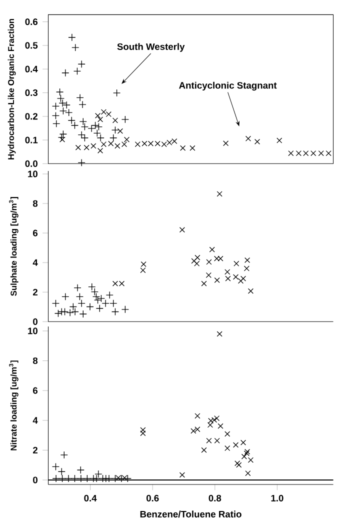 This screenshot has width=343, height=529. I want to click on y-tick-label: 0.4, so click(31, 69).